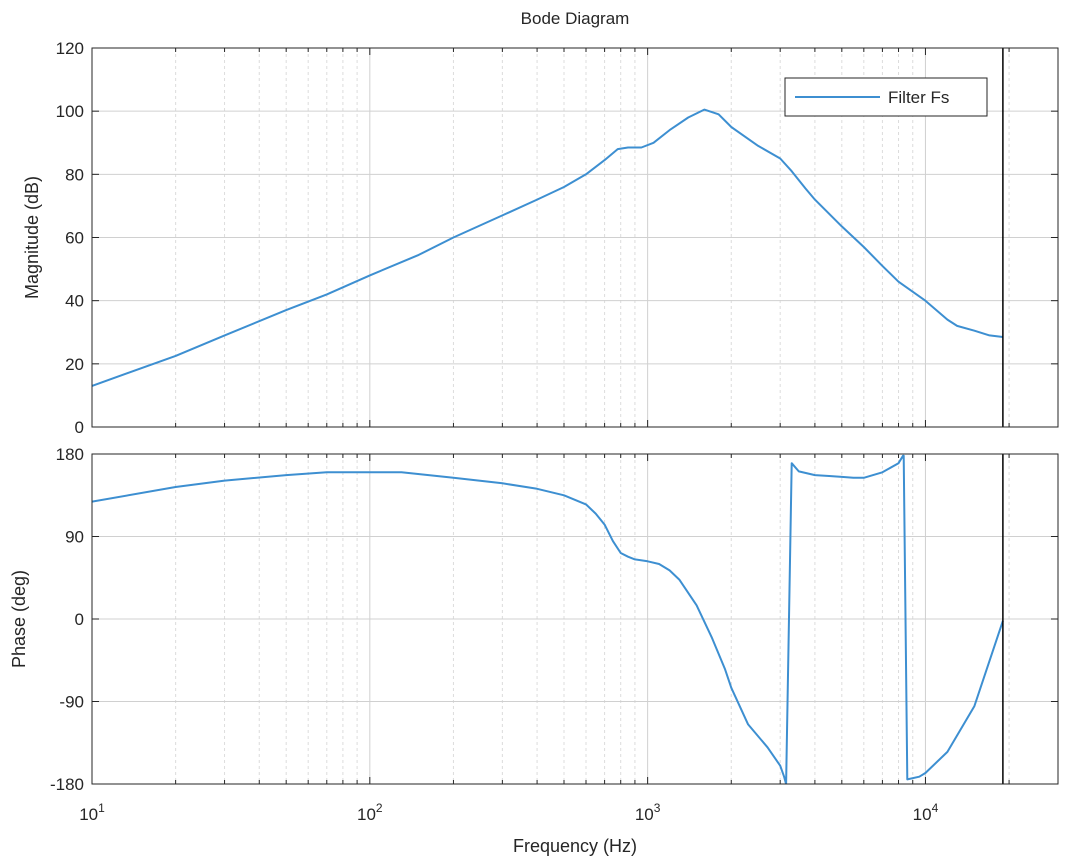 This screenshot has height=859, width=1076. I want to click on y-tick-label: 180, so click(70, 454).